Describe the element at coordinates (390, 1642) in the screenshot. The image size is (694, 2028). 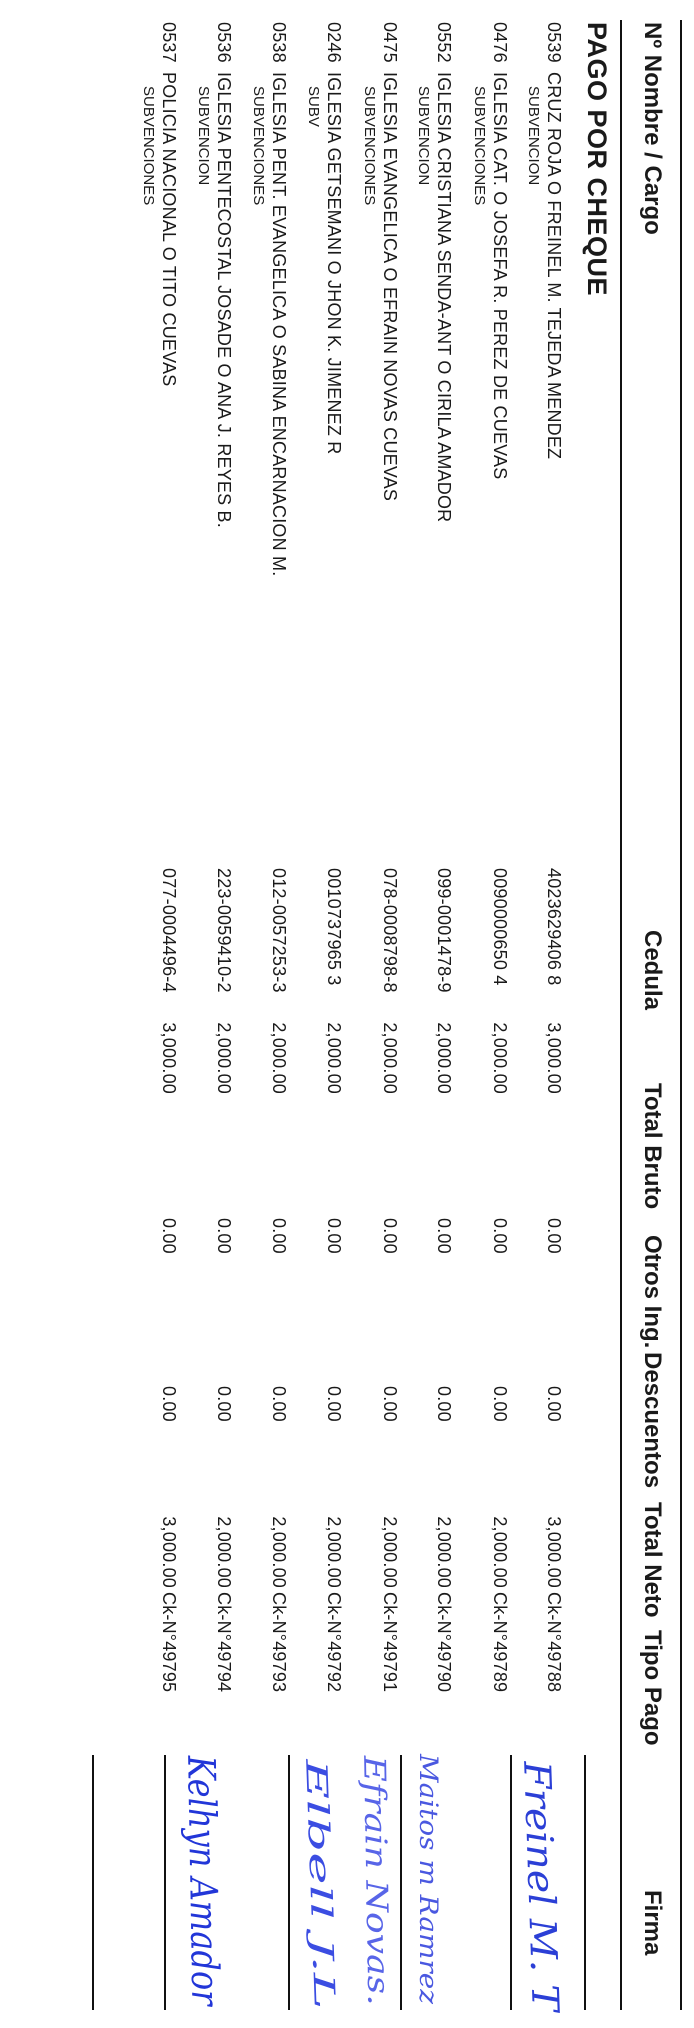
I see `row-tipo-pago: Ck-N°49791` at that location.